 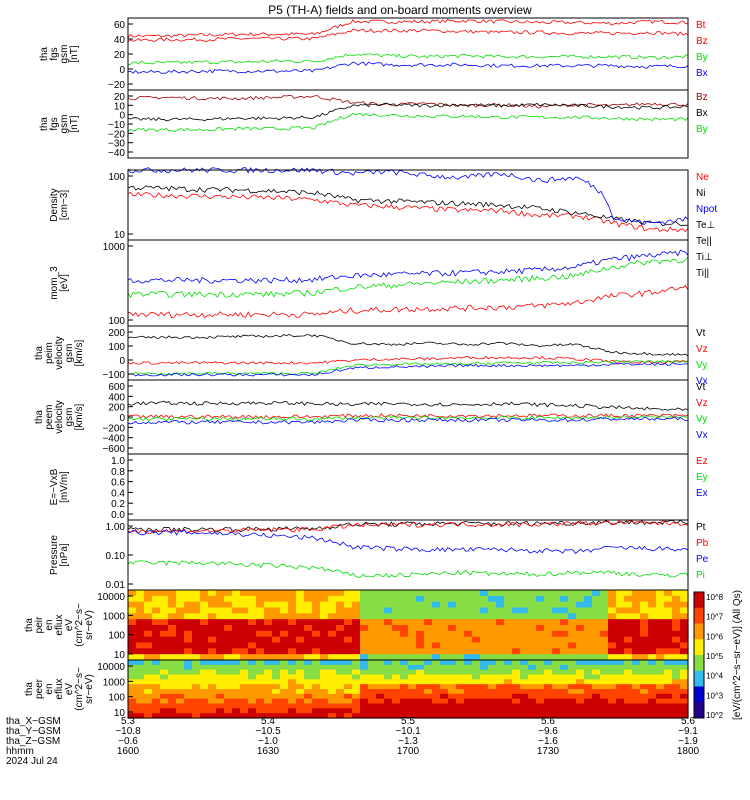 What do you see at coordinates (120, 40) in the screenshot?
I see `y-tick-label: 40` at bounding box center [120, 40].